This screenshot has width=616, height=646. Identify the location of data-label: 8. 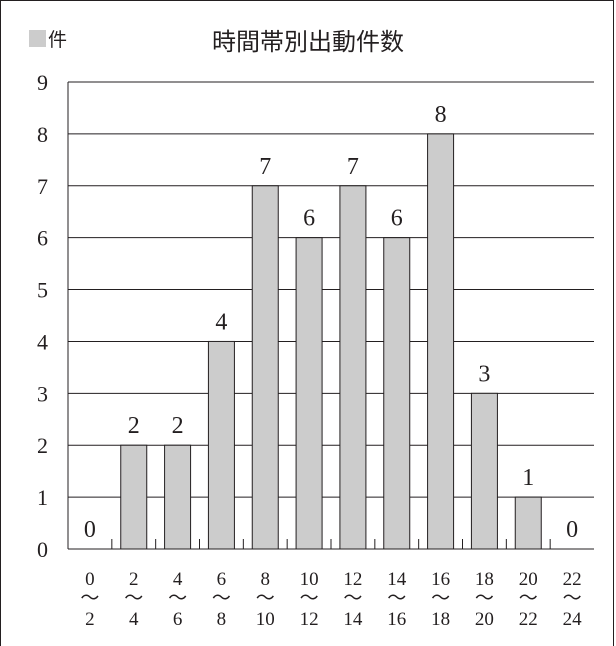
(441, 115).